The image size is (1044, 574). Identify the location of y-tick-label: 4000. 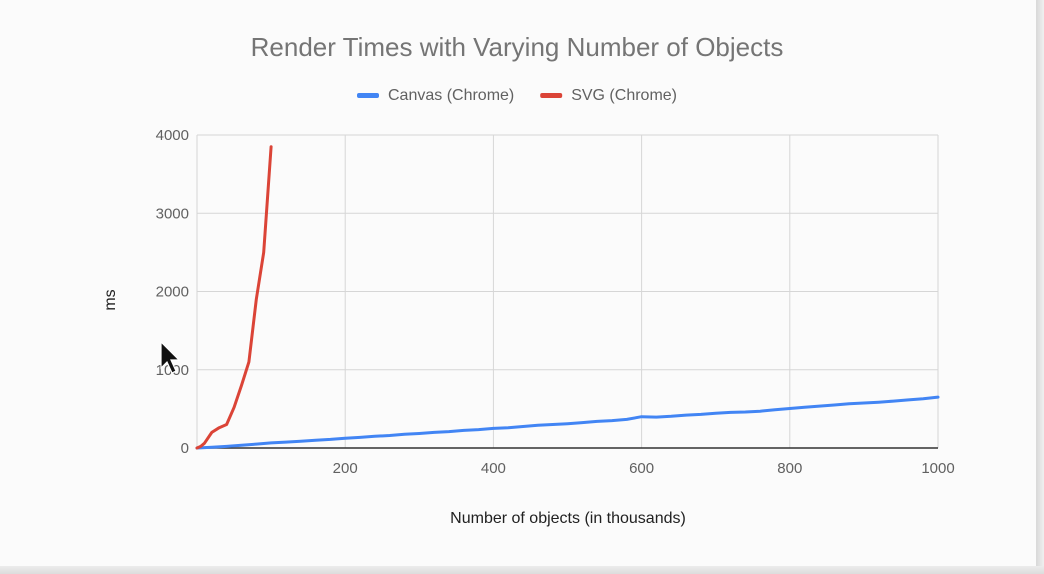
(172, 135).